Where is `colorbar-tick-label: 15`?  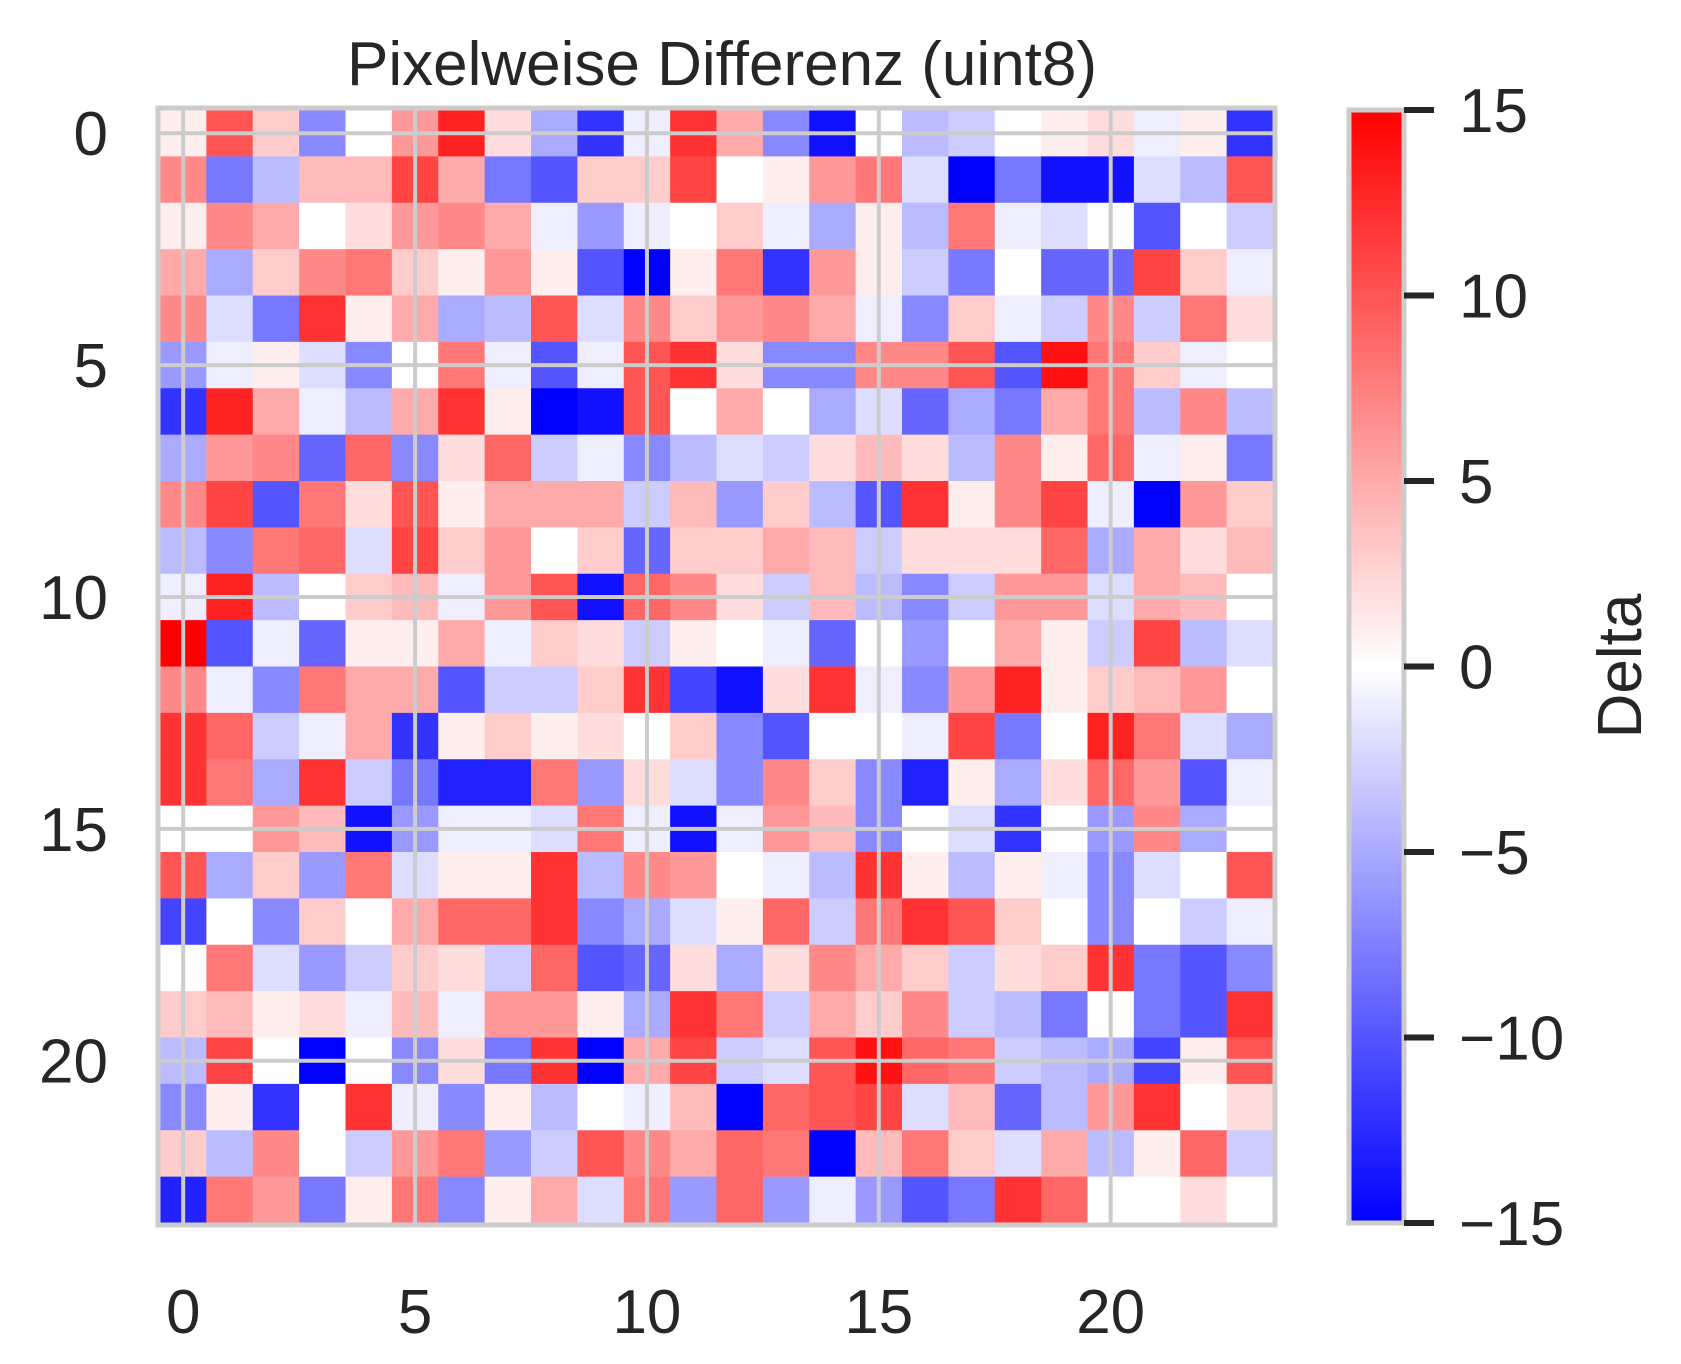
colorbar-tick-label: 15 is located at coordinates (1493, 111).